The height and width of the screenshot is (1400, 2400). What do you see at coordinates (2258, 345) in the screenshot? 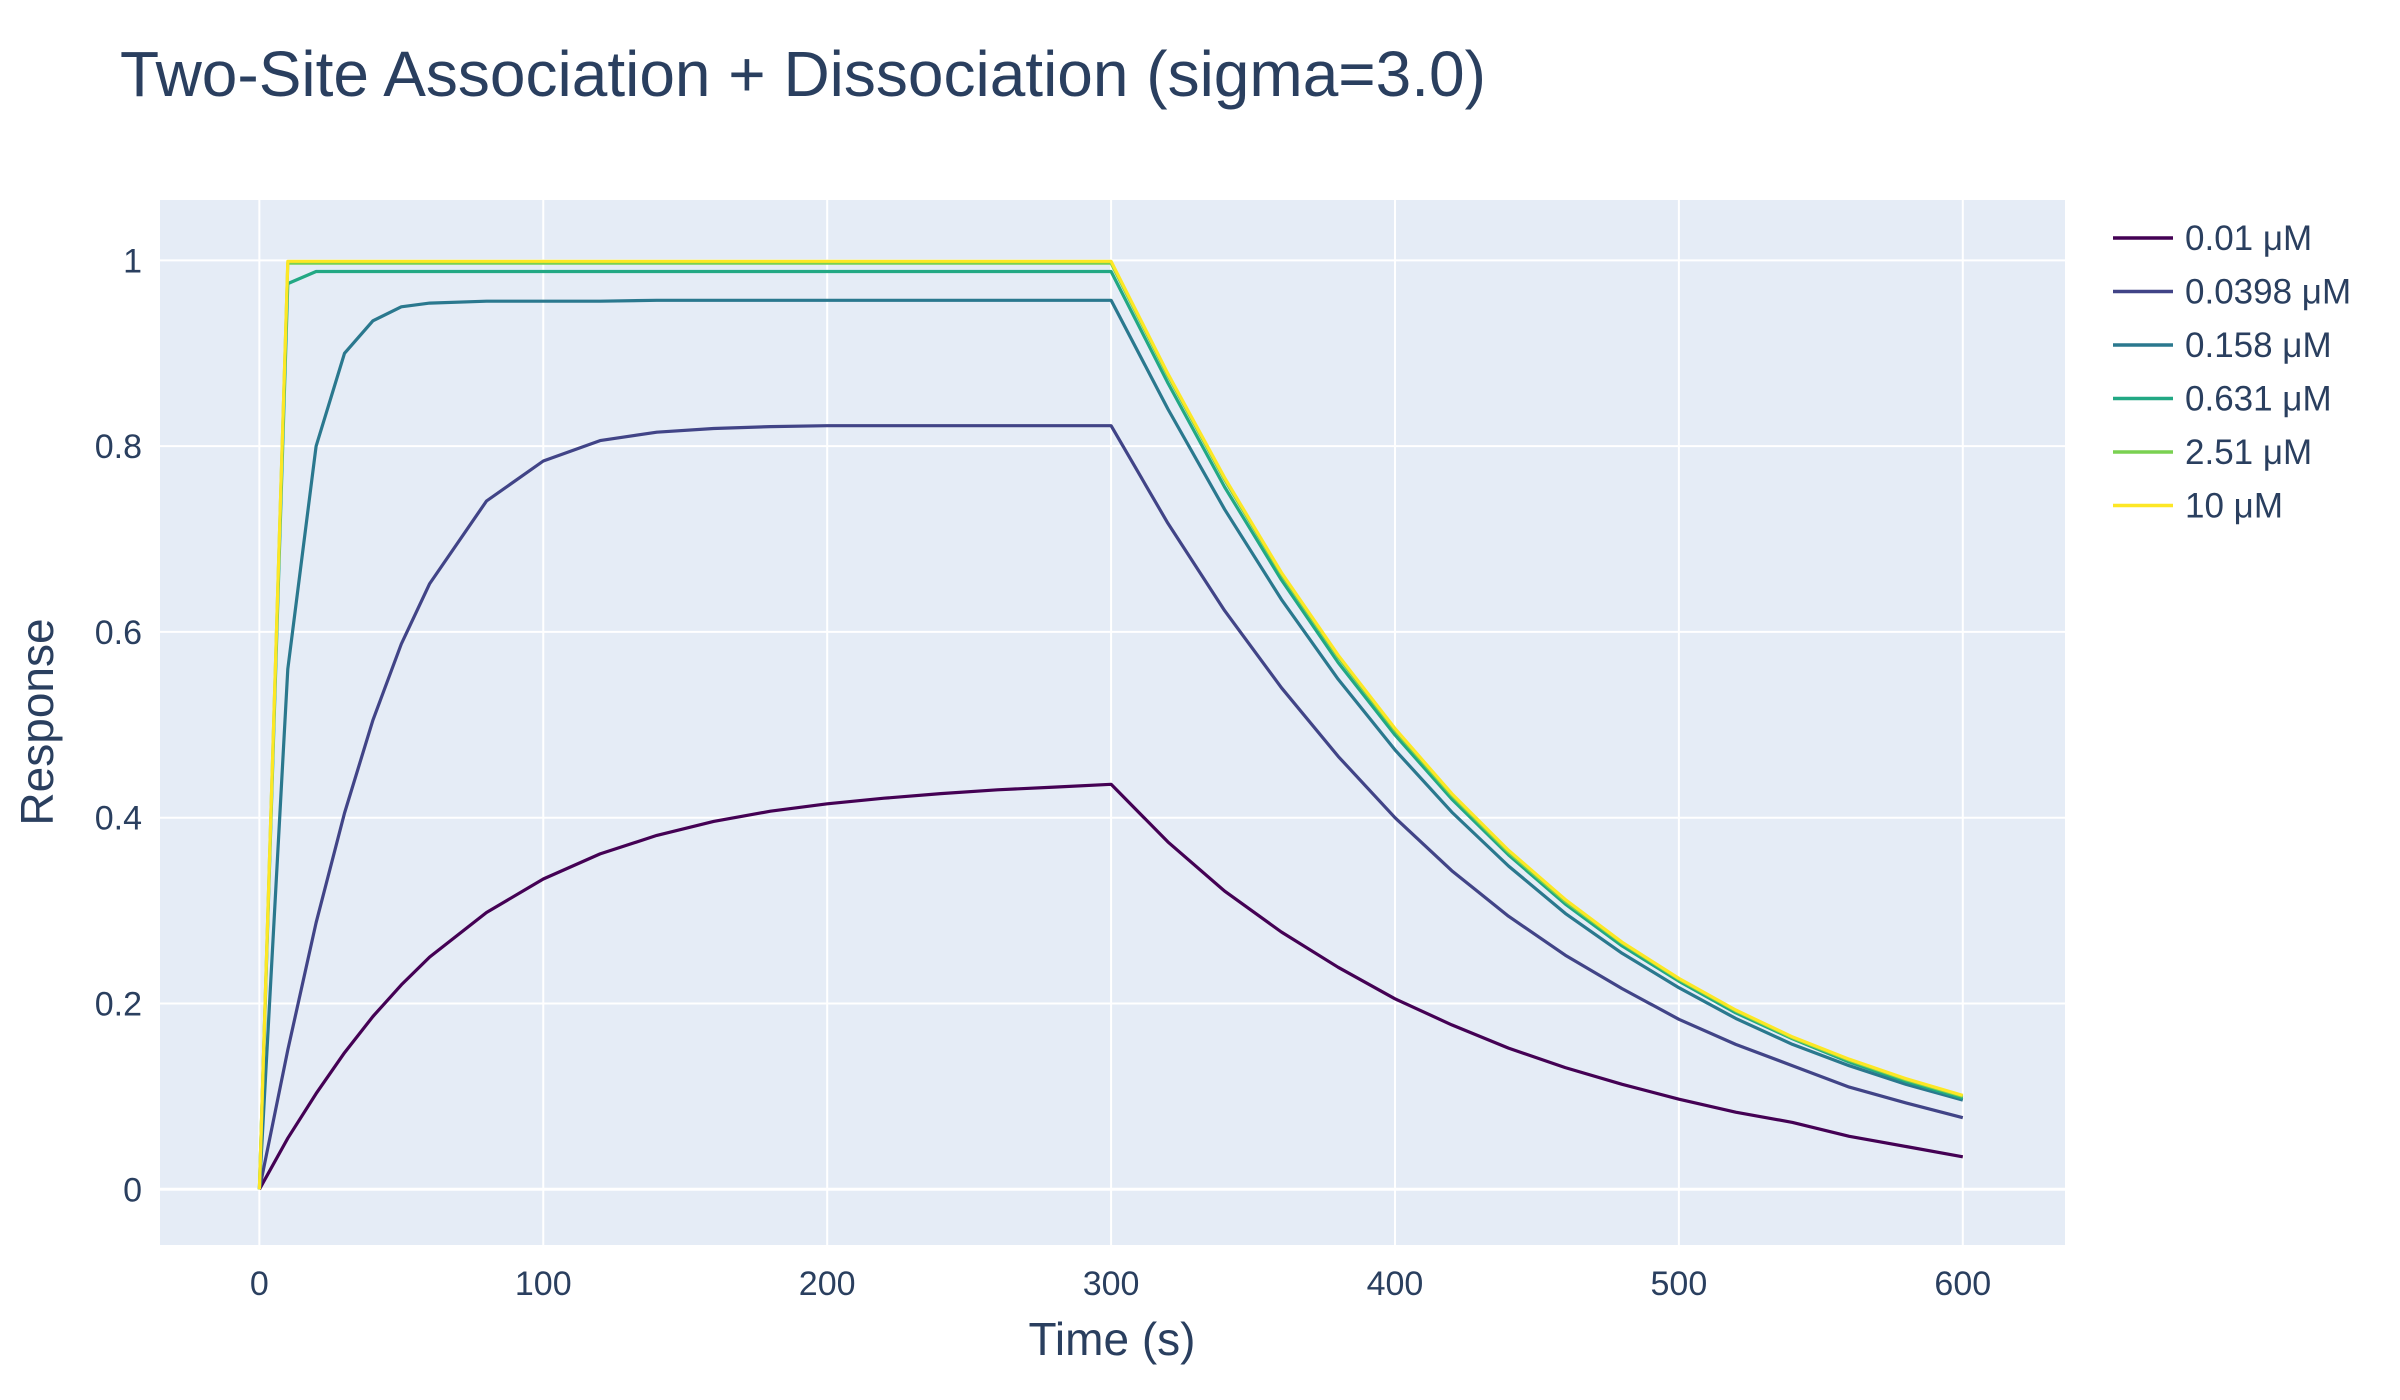
I see `legend-label: 0.158 μM` at bounding box center [2258, 345].